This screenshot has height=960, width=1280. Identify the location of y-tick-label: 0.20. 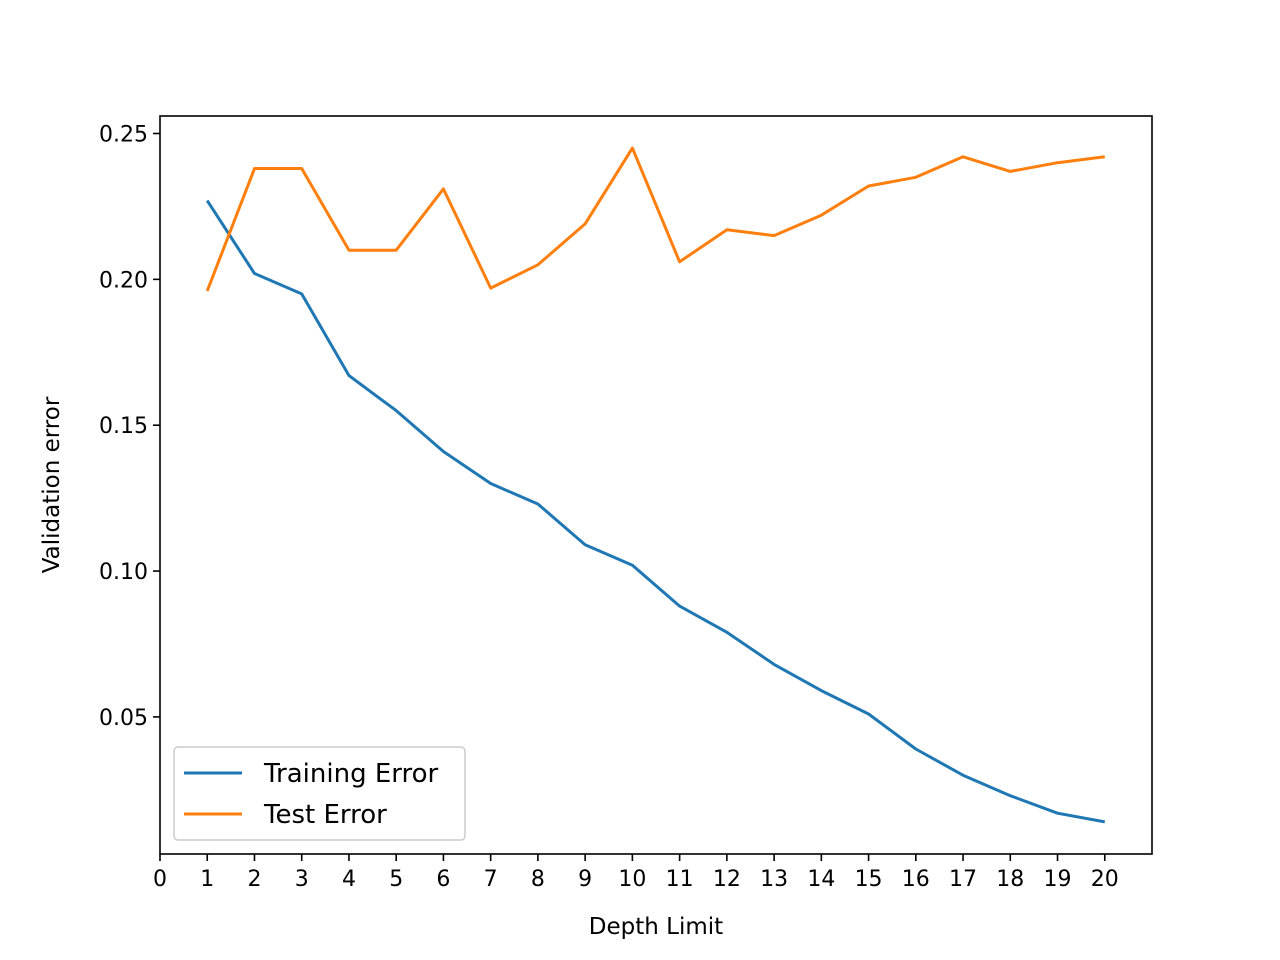
(123, 280).